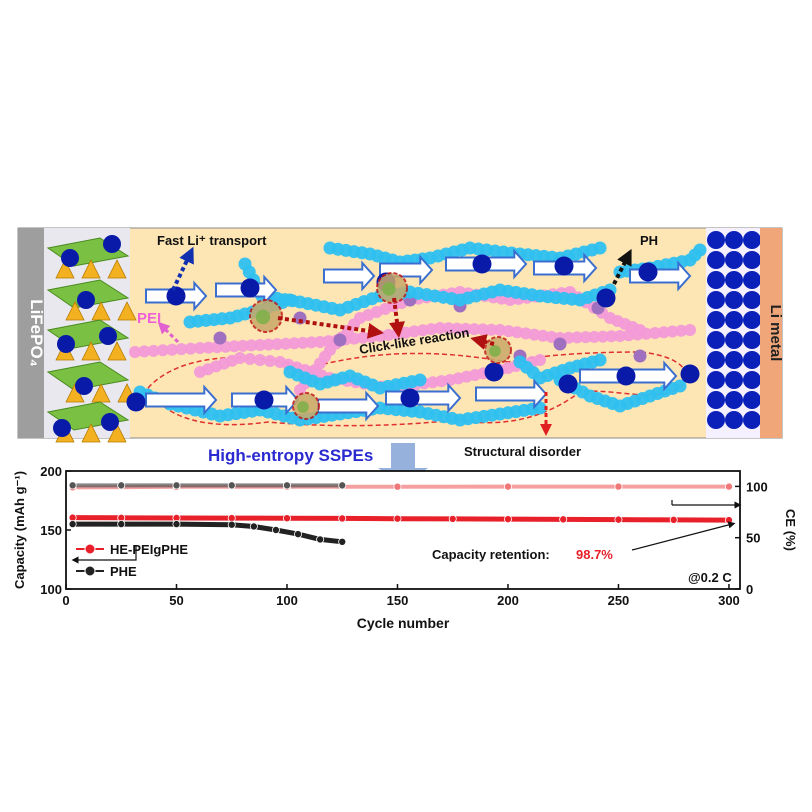 The image size is (812, 812). Describe the element at coordinates (168, 332) in the screenshot. I see `pei-arrow` at that location.